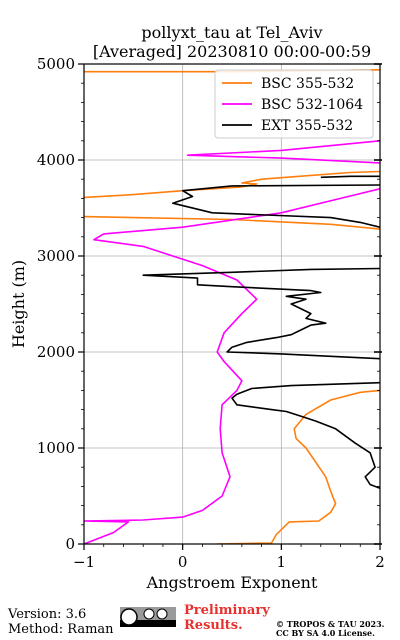 This screenshot has width=400, height=640. What do you see at coordinates (84, 562) in the screenshot?
I see `x-tick-label: −1` at bounding box center [84, 562].